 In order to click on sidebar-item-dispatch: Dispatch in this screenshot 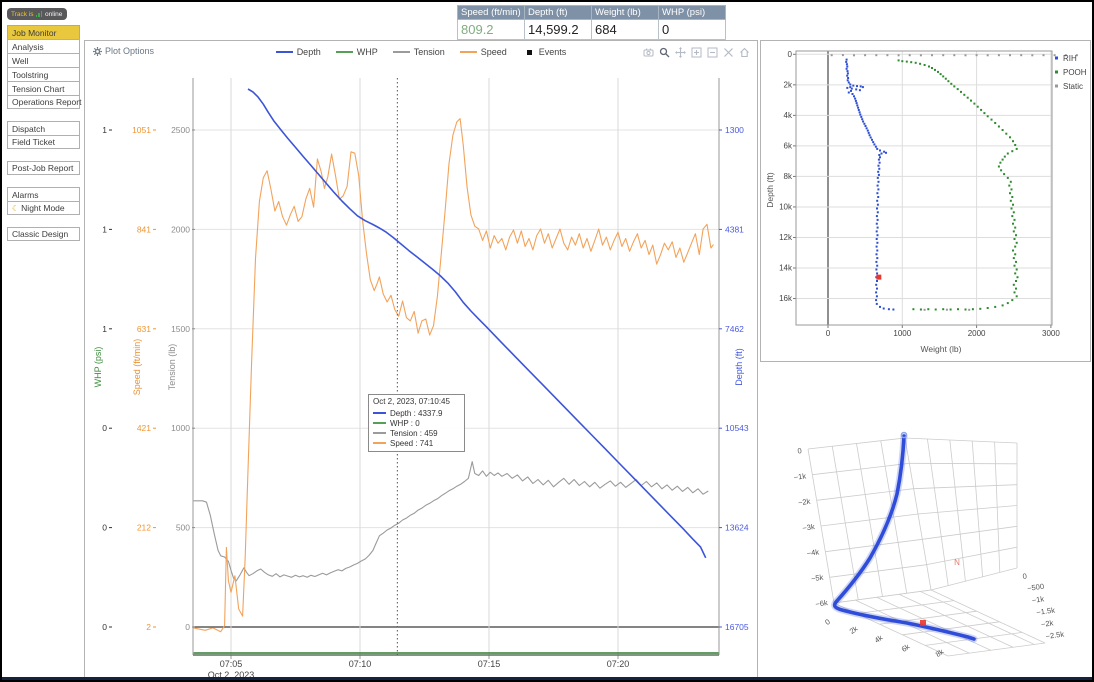, I will do `click(43, 128)`.